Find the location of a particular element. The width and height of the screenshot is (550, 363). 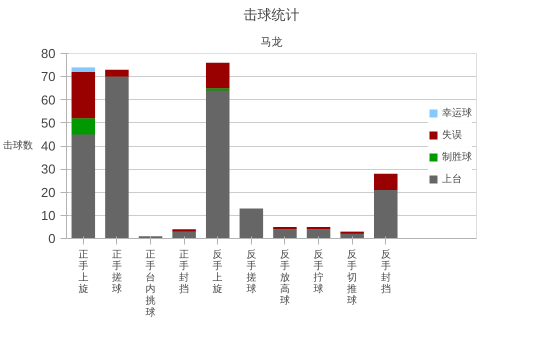

x-tick-label: 正手上旋 is located at coordinates (83, 273).